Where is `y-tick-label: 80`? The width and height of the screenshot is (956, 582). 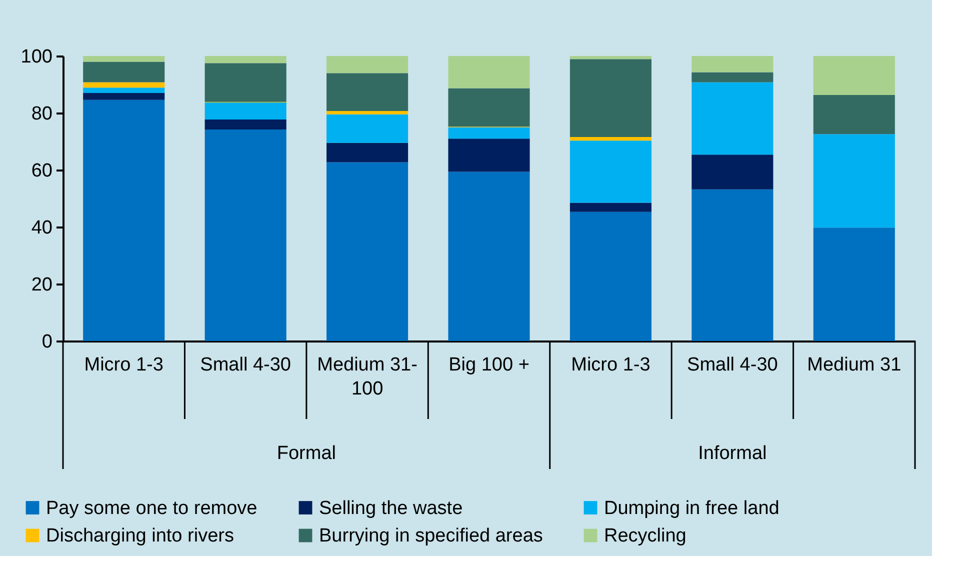
y-tick-label: 80 is located at coordinates (41, 114).